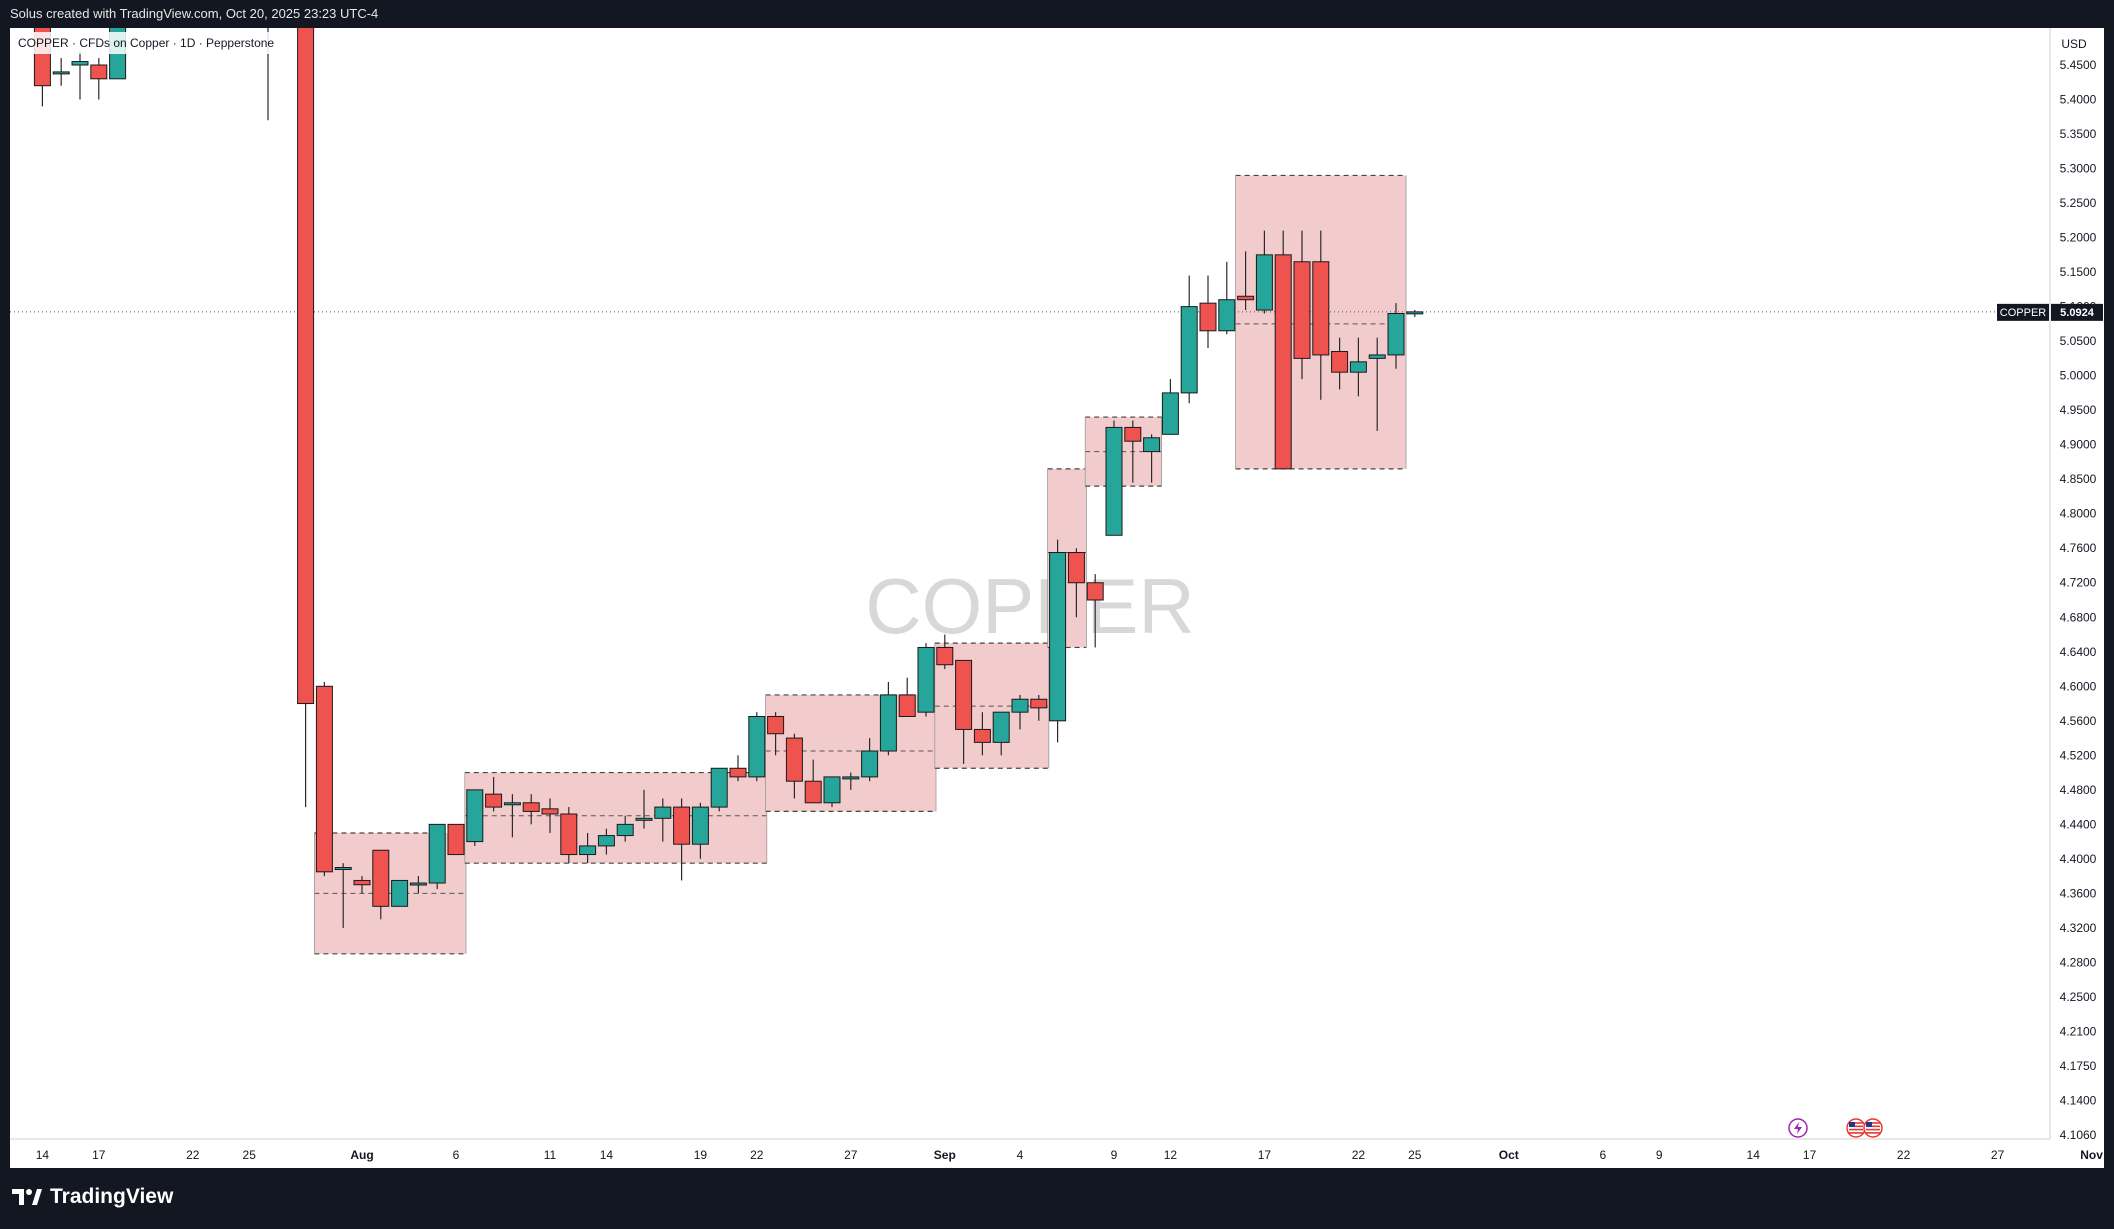 This screenshot has width=2114, height=1229. I want to click on price-tick-label: 4.9000, so click(2078, 445).